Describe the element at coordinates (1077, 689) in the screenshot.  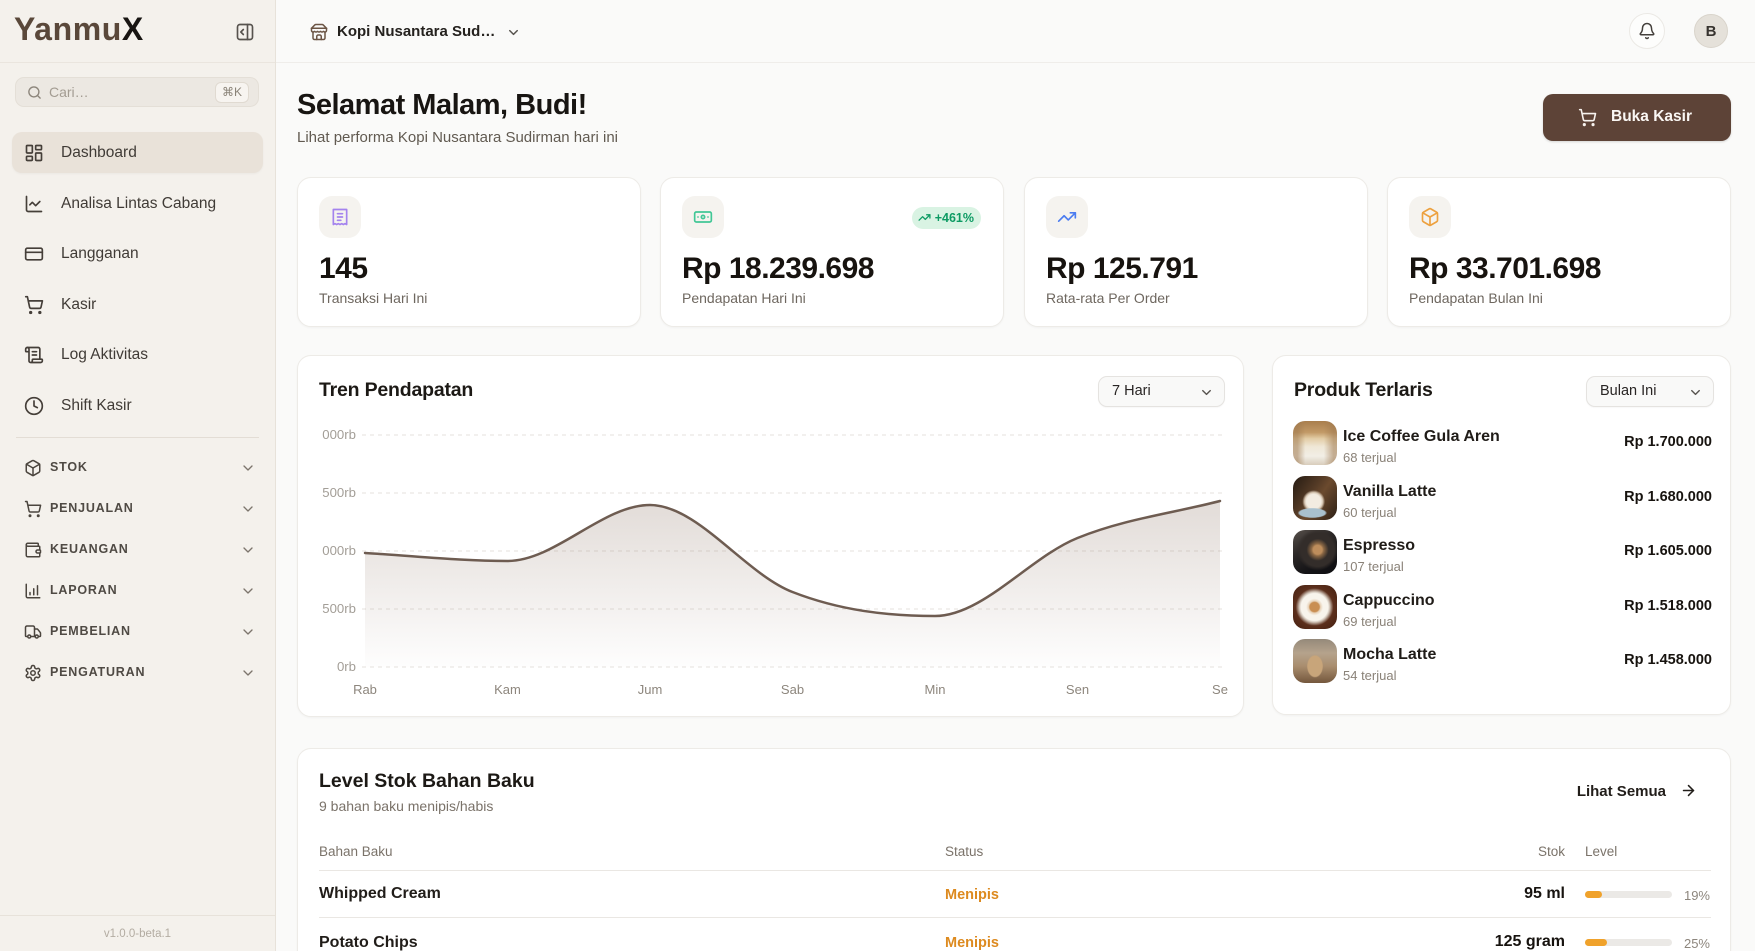
I see `svg-text: Sen` at that location.